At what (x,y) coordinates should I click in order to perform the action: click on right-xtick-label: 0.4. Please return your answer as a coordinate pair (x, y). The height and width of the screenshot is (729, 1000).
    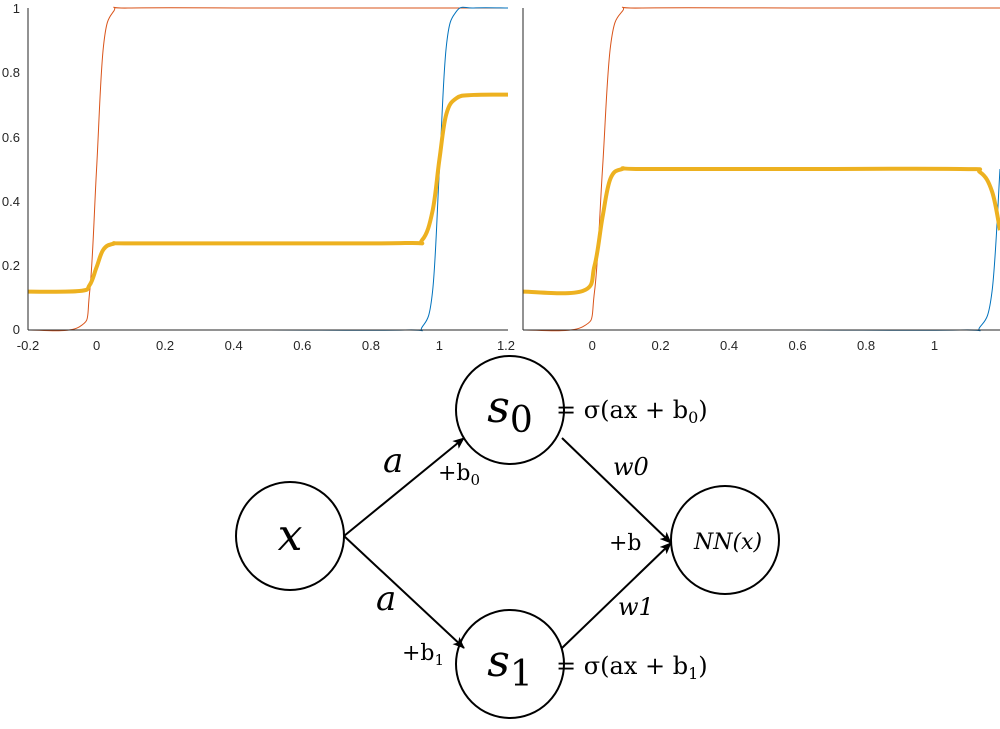
    Looking at the image, I should click on (729, 345).